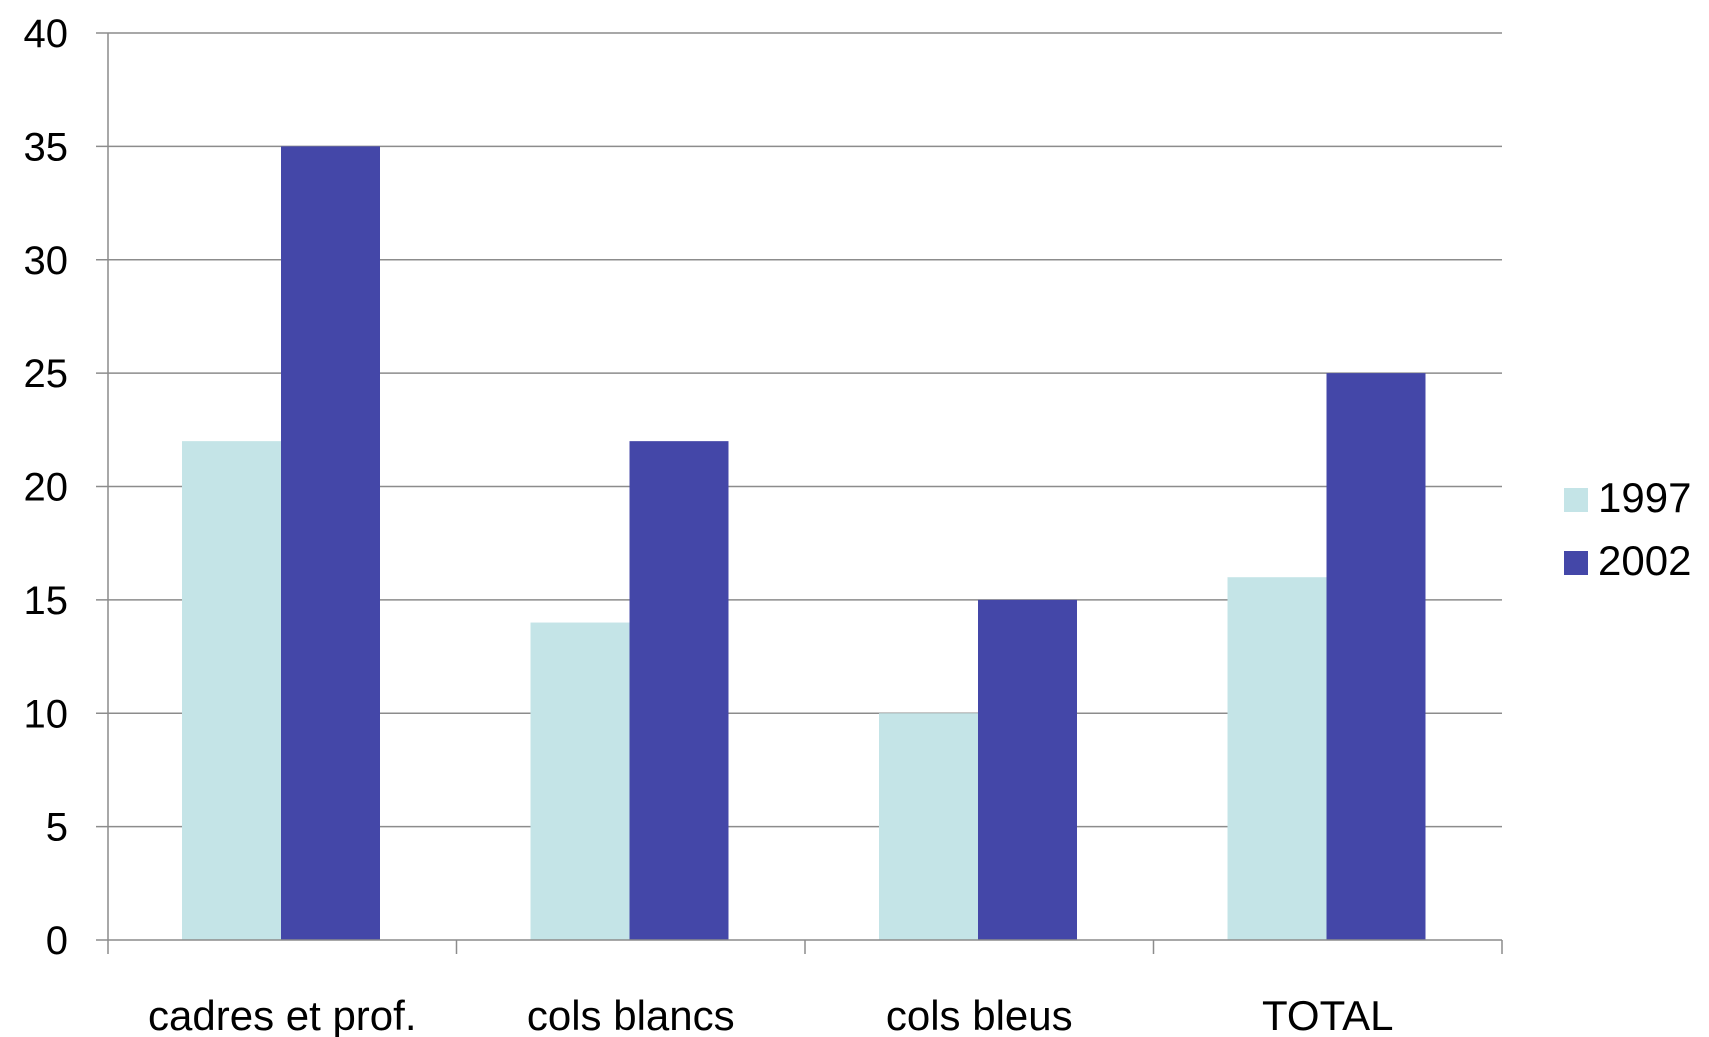 This screenshot has width=1709, height=1037. Describe the element at coordinates (1644, 560) in the screenshot. I see `legend-label-2002: 2002` at that location.